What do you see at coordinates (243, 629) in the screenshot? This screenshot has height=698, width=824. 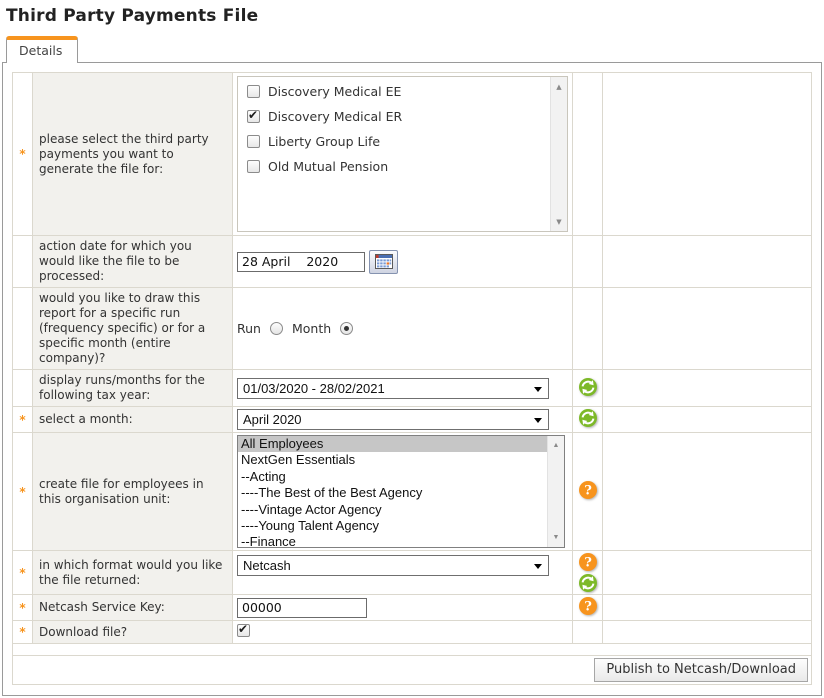 I see `download-checkbox` at bounding box center [243, 629].